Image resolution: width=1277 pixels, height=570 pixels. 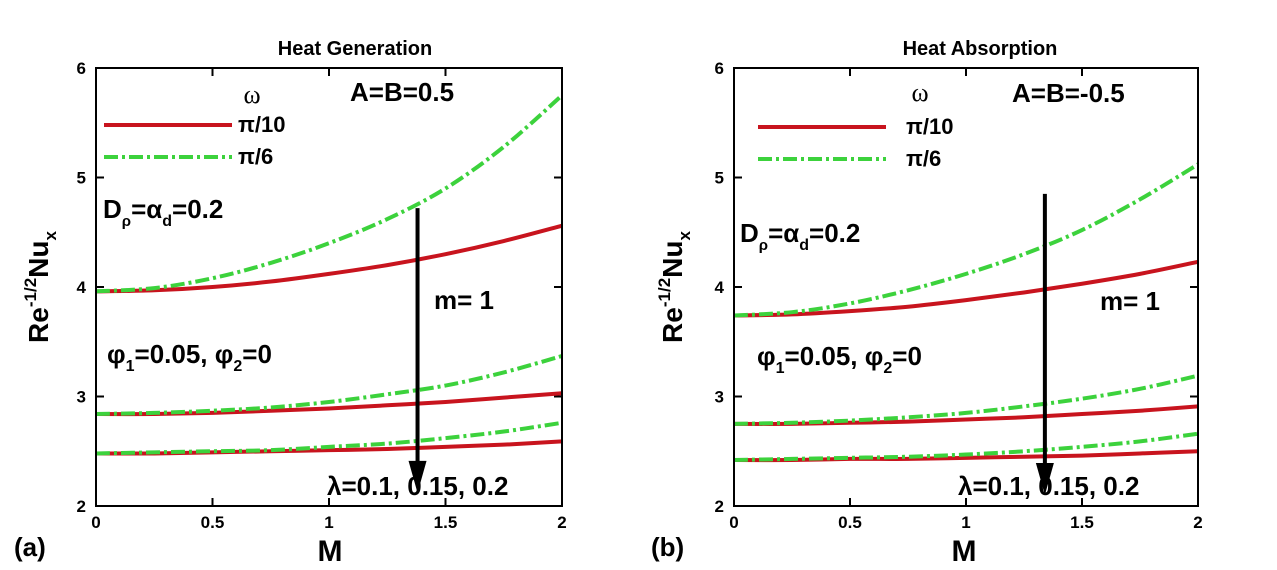 I want to click on panel-label: (b), so click(x=667, y=547).